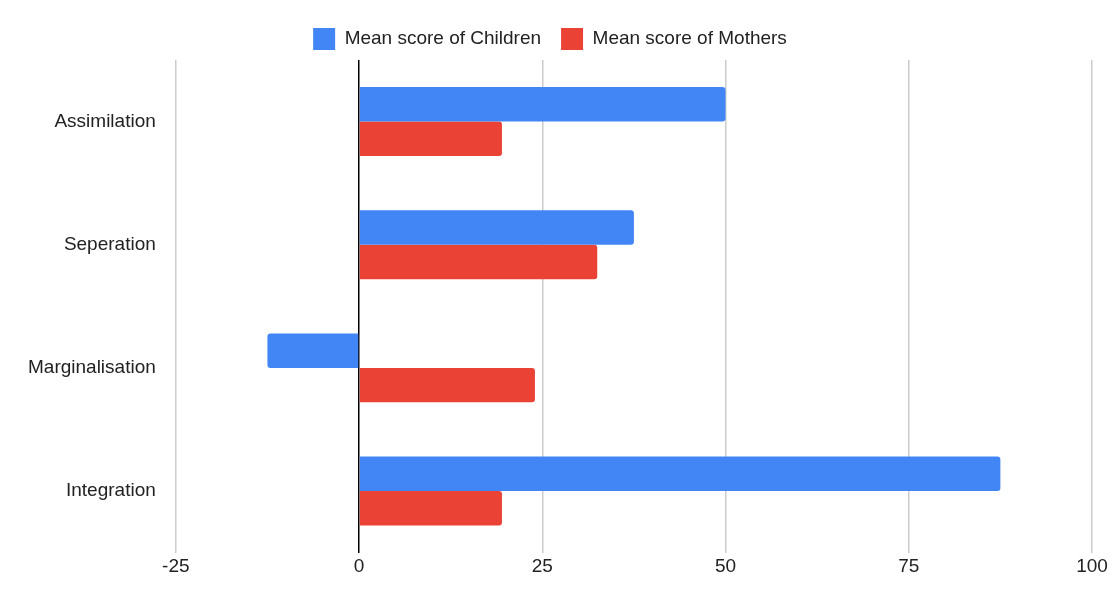 This screenshot has width=1120, height=592. Describe the element at coordinates (689, 38) in the screenshot. I see `legend-label: Mean score of Mothers` at that location.